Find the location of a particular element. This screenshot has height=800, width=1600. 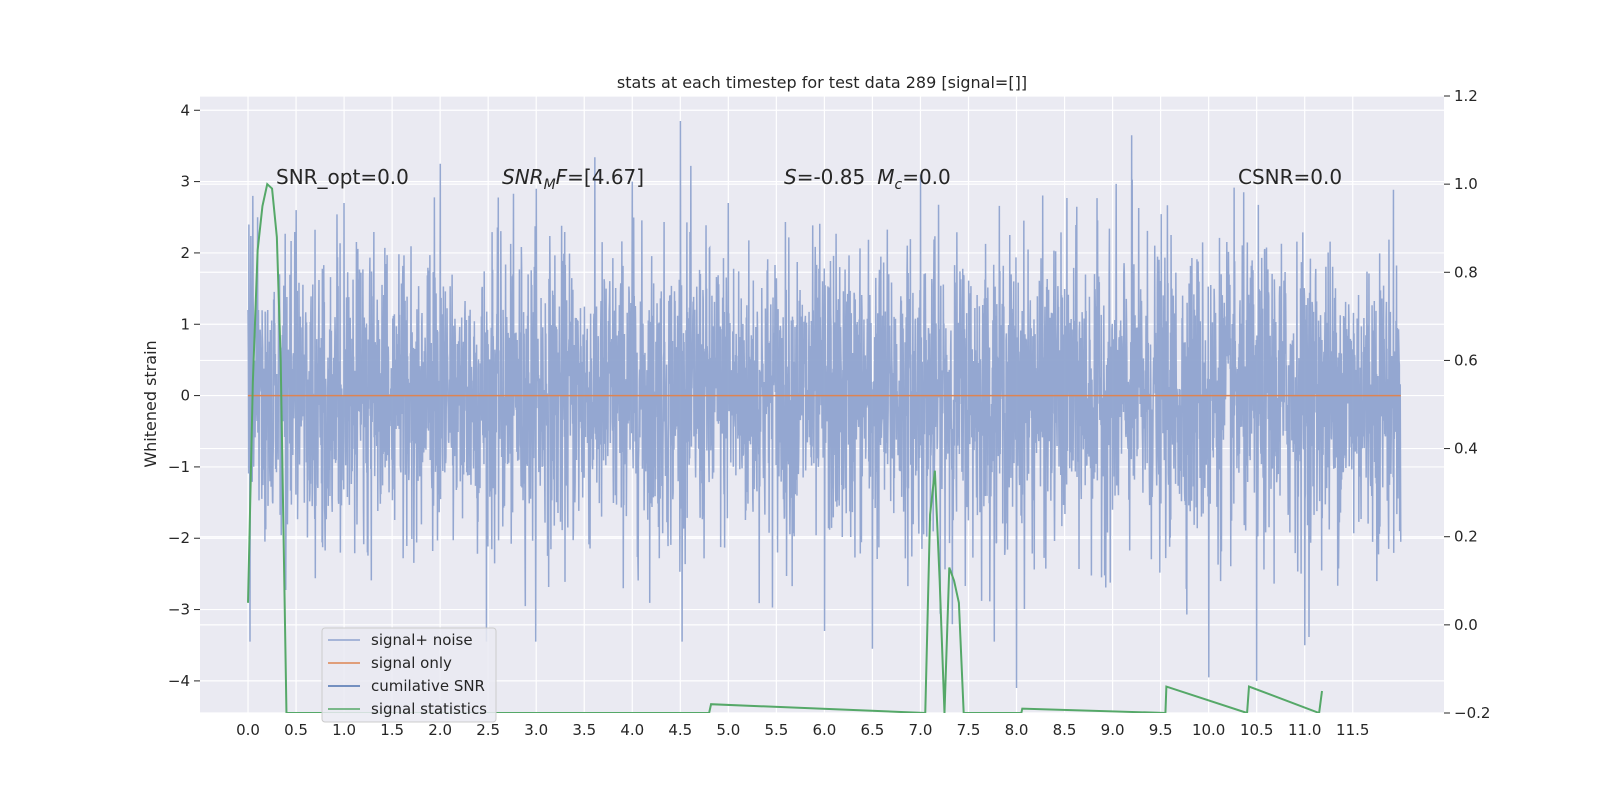

x-tick-label: 10.5 is located at coordinates (1256, 730).